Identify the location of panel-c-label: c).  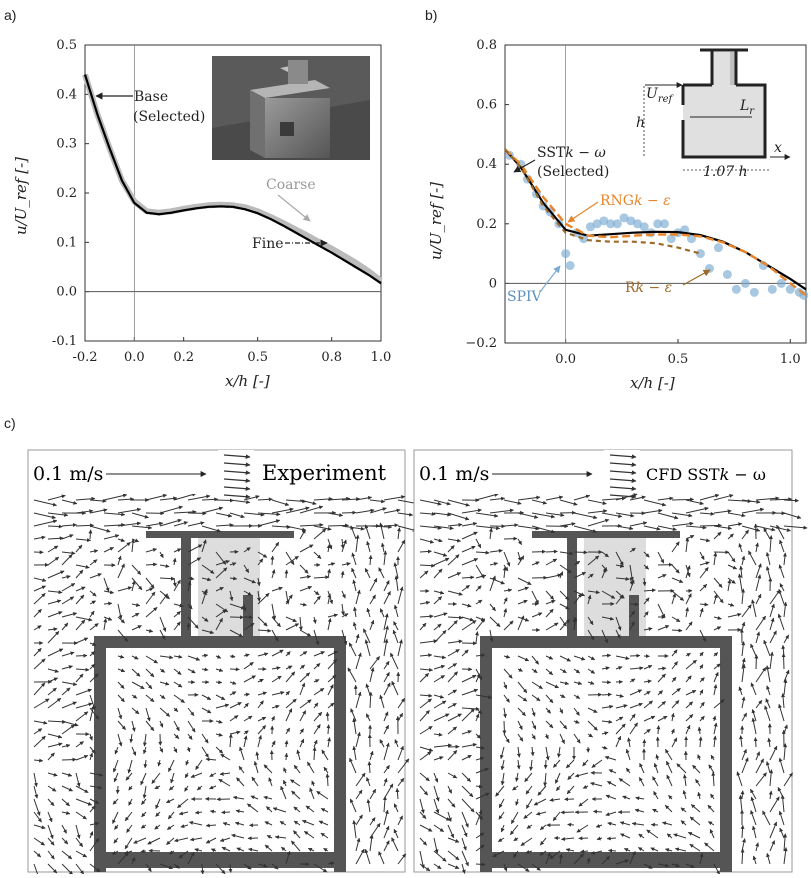
(10, 423).